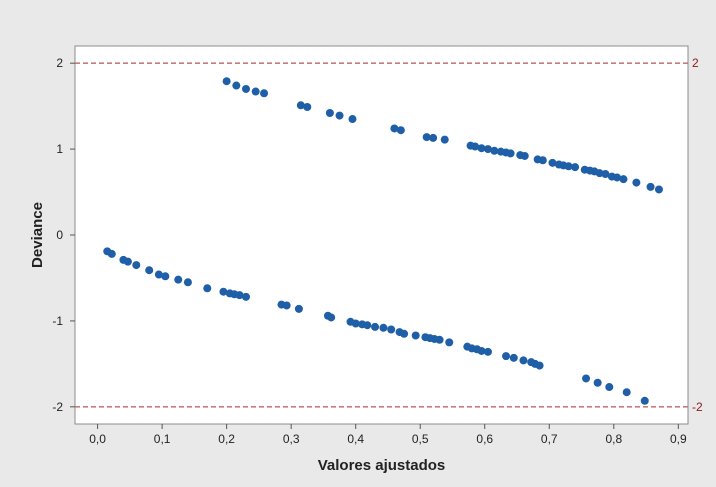 The height and width of the screenshot is (487, 716). Describe the element at coordinates (162, 439) in the screenshot. I see `x-tick-label: 0,1` at that location.